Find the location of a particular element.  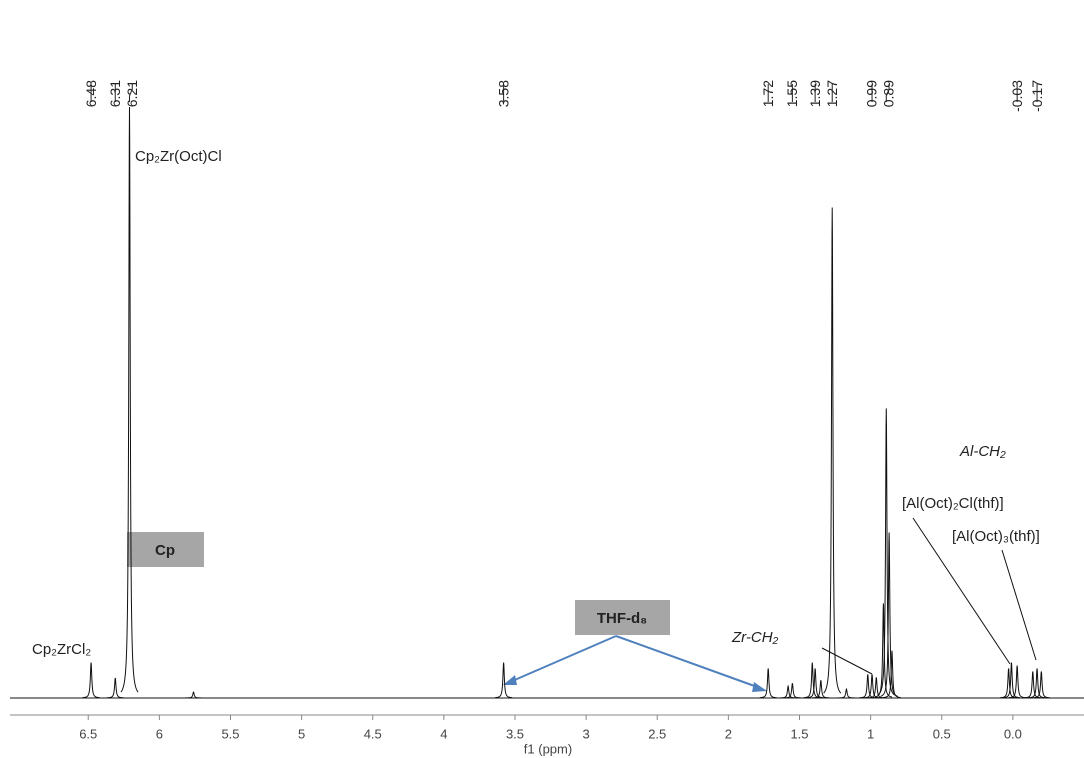

annotation: THF-d₈ is located at coordinates (622, 618).